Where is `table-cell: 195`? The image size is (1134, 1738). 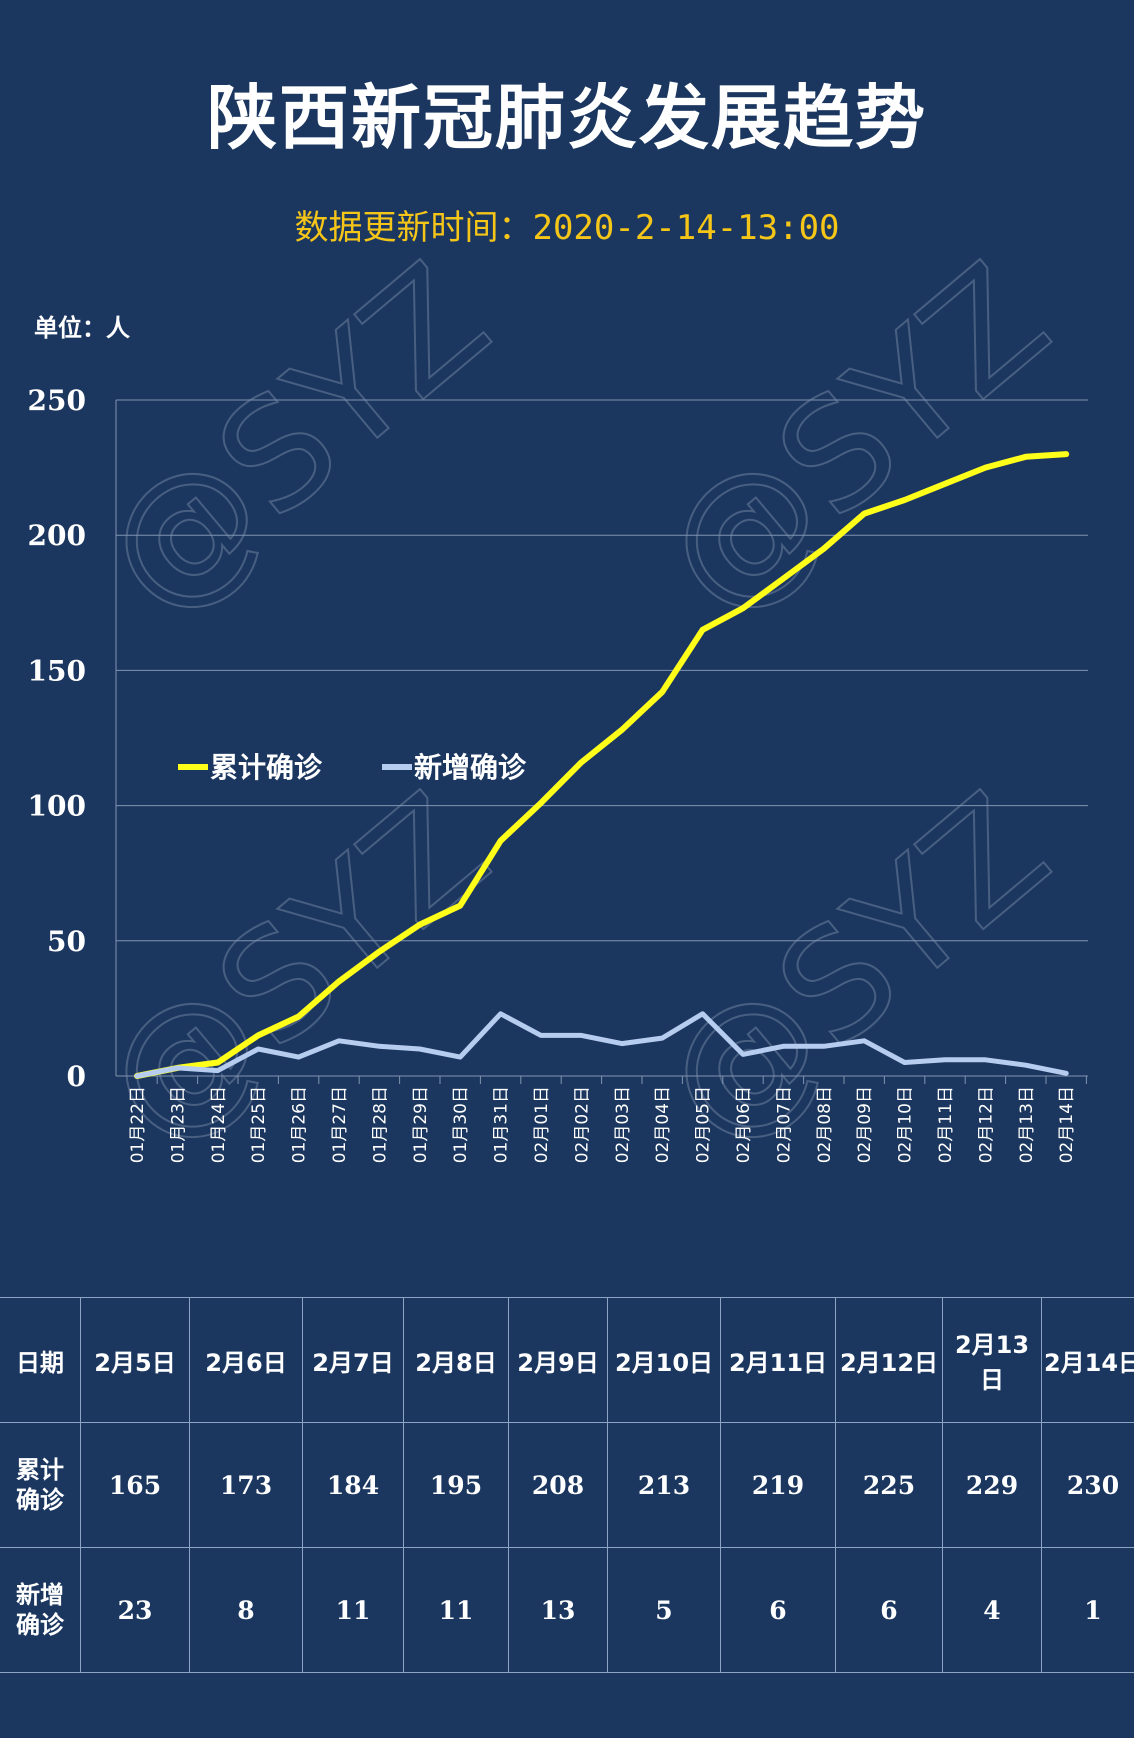
table-cell: 195 is located at coordinates (456, 1485).